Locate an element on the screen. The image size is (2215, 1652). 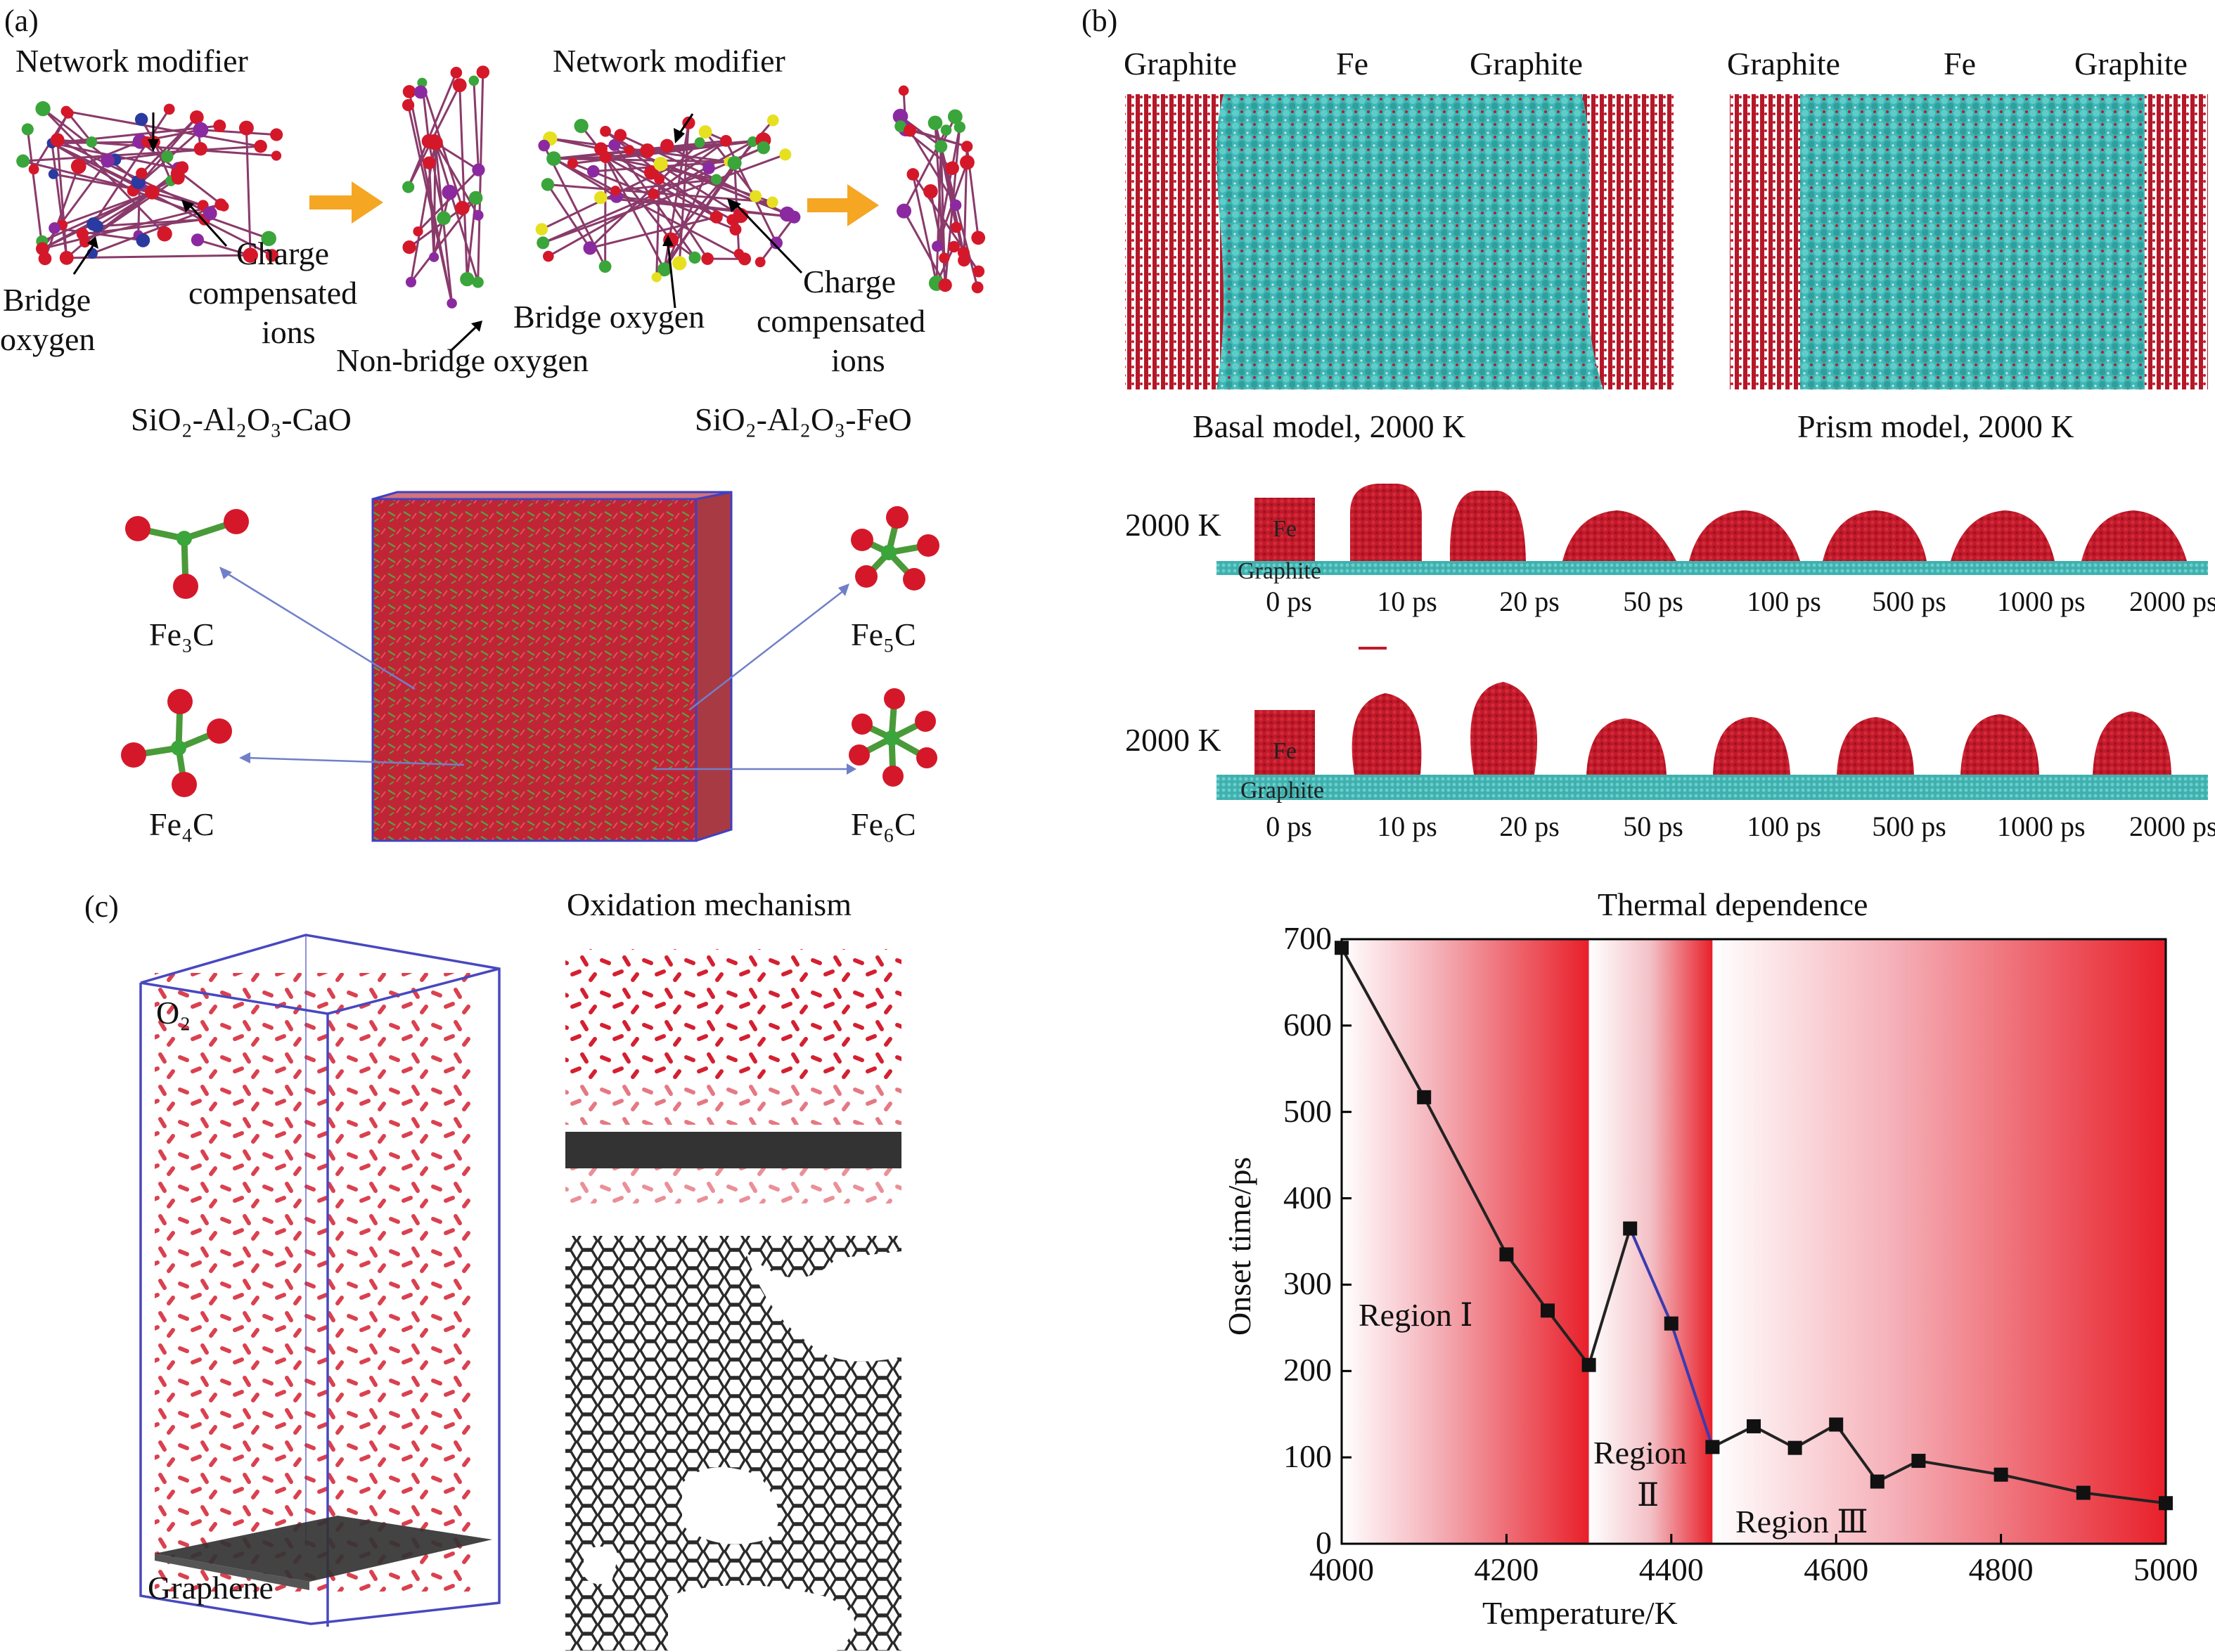
time-label: 1000 ps is located at coordinates (2035, 602).